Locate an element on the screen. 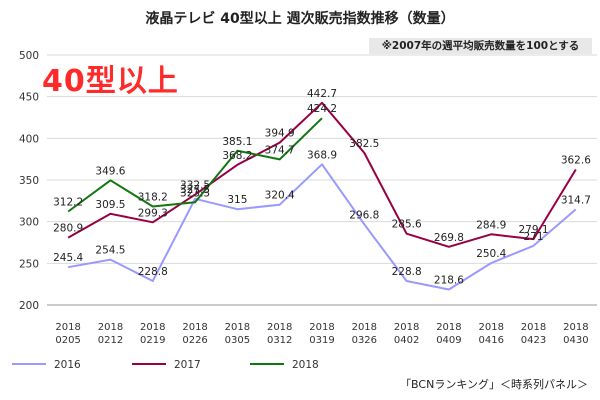 Image resolution: width=600 pixels, height=400 pixels. data-label-2017: 362.6 is located at coordinates (576, 161).